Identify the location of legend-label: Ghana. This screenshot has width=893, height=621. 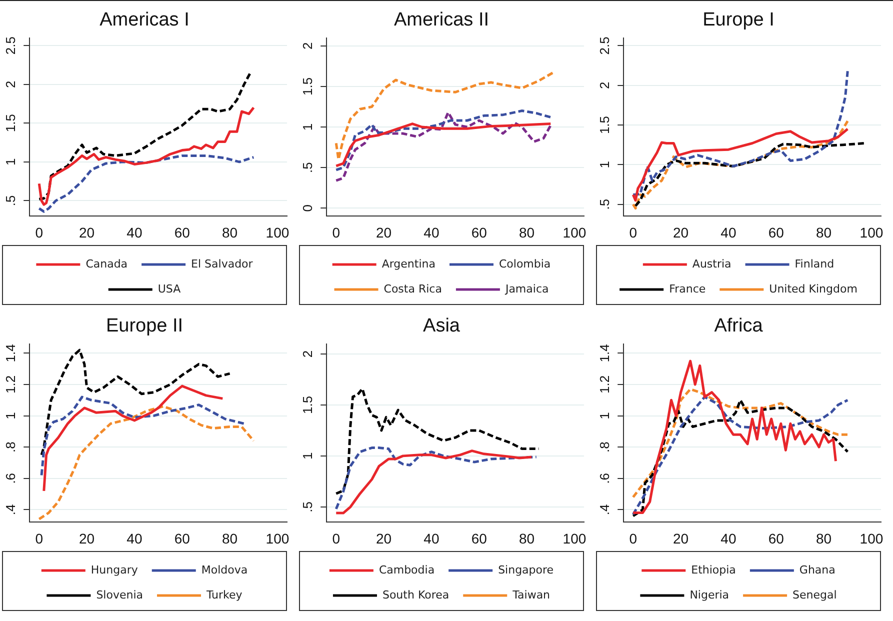
(817, 569).